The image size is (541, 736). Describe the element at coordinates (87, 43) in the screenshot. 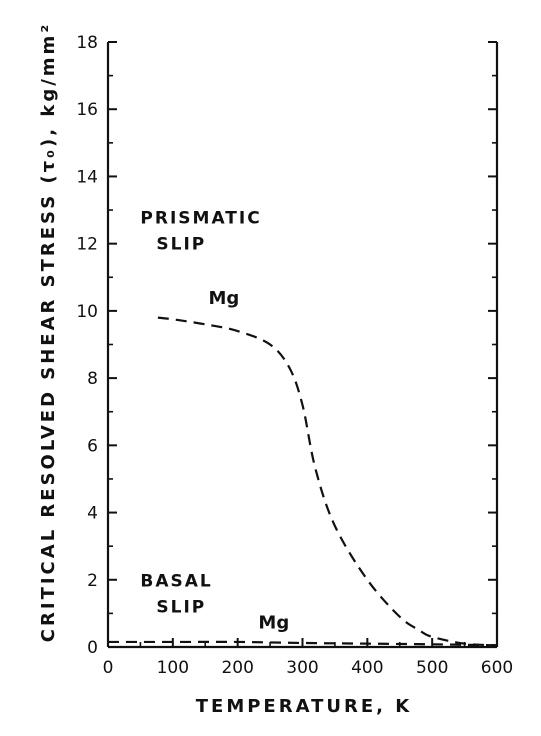

I see `y-tick-label: 18` at that location.